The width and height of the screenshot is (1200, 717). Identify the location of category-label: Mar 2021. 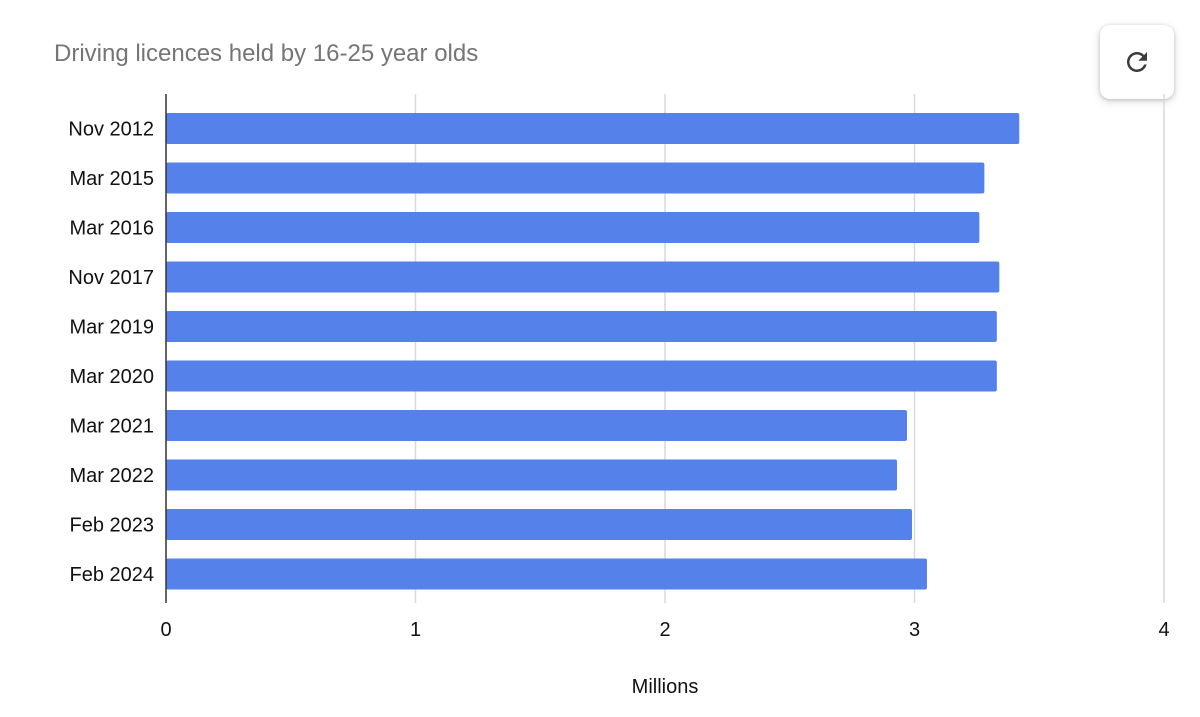
(112, 427).